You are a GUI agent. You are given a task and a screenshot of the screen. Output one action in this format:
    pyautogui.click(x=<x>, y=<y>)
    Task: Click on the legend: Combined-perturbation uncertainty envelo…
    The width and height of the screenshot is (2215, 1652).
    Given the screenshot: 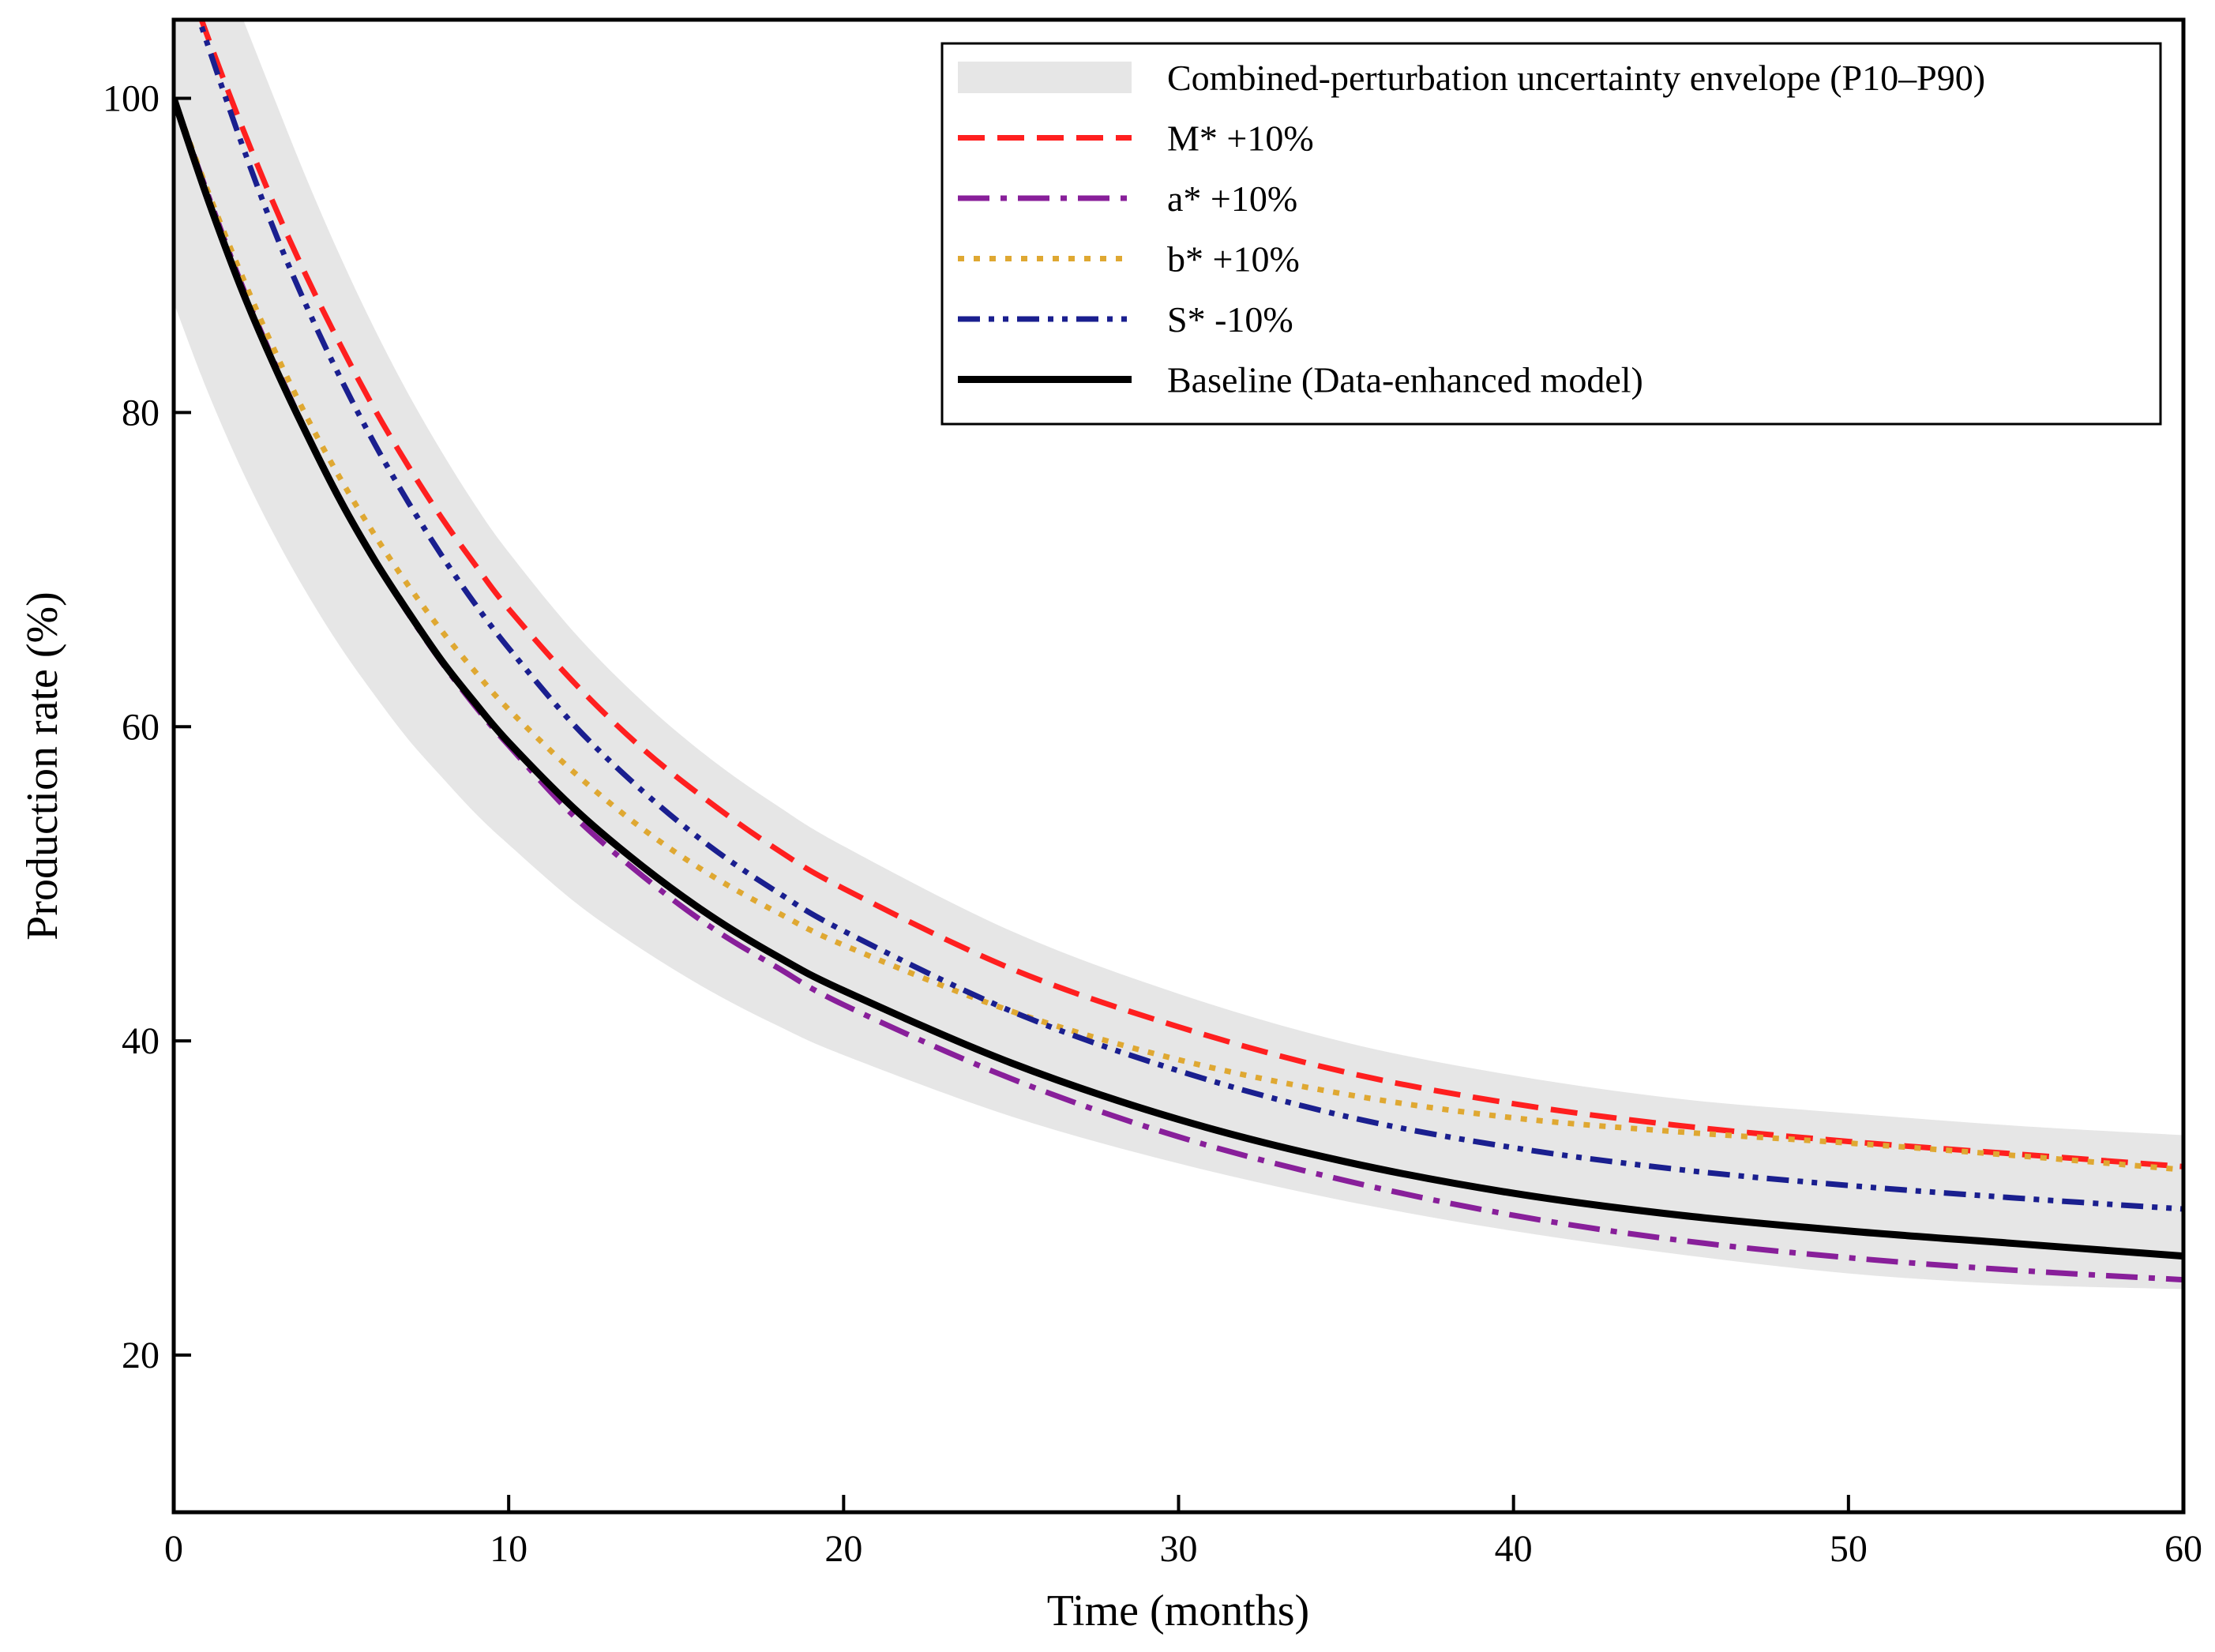 What is the action you would take?
    pyautogui.click(x=1551, y=234)
    